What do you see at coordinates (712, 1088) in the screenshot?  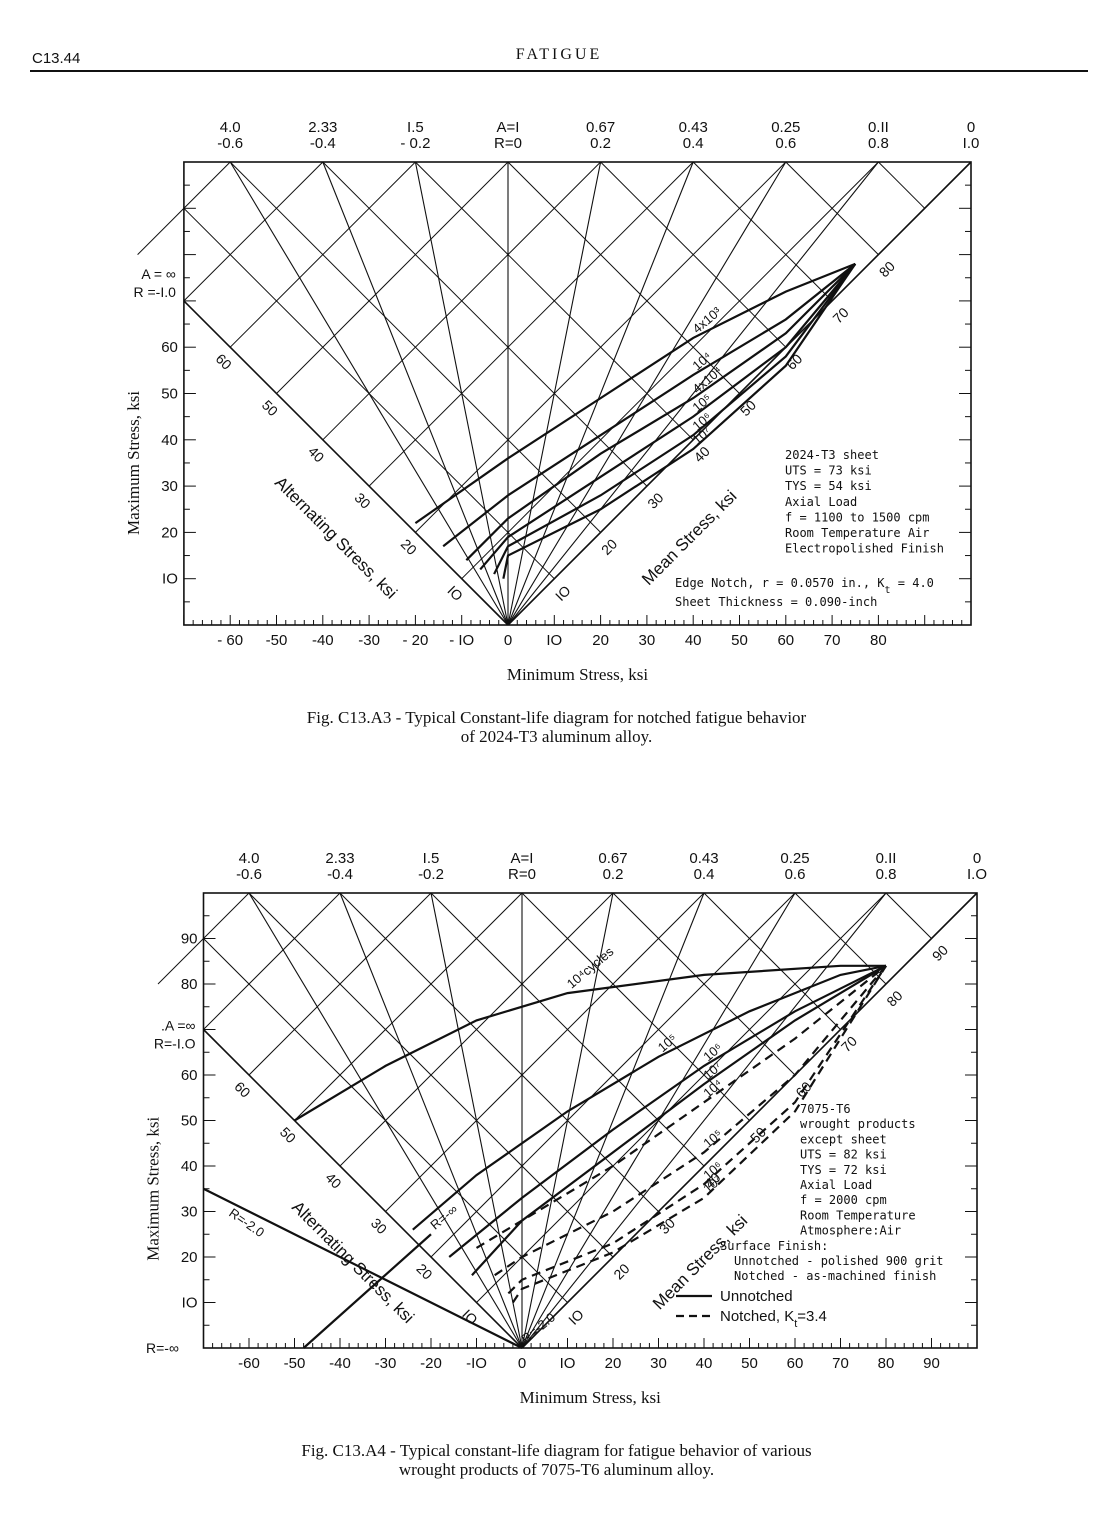 I see `curve-label: 10⁴` at bounding box center [712, 1088].